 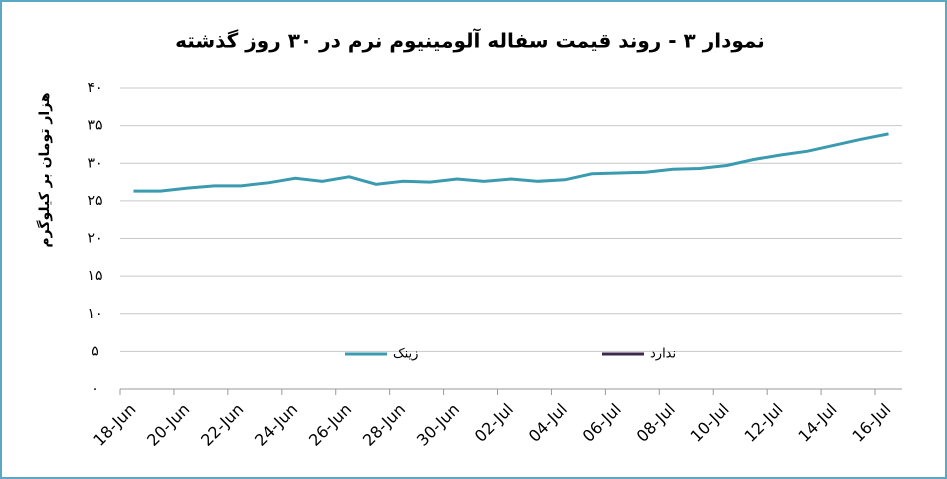 What do you see at coordinates (44, 169) in the screenshot?
I see `y-axis-label: هزار تومان بر کیلوگرم` at bounding box center [44, 169].